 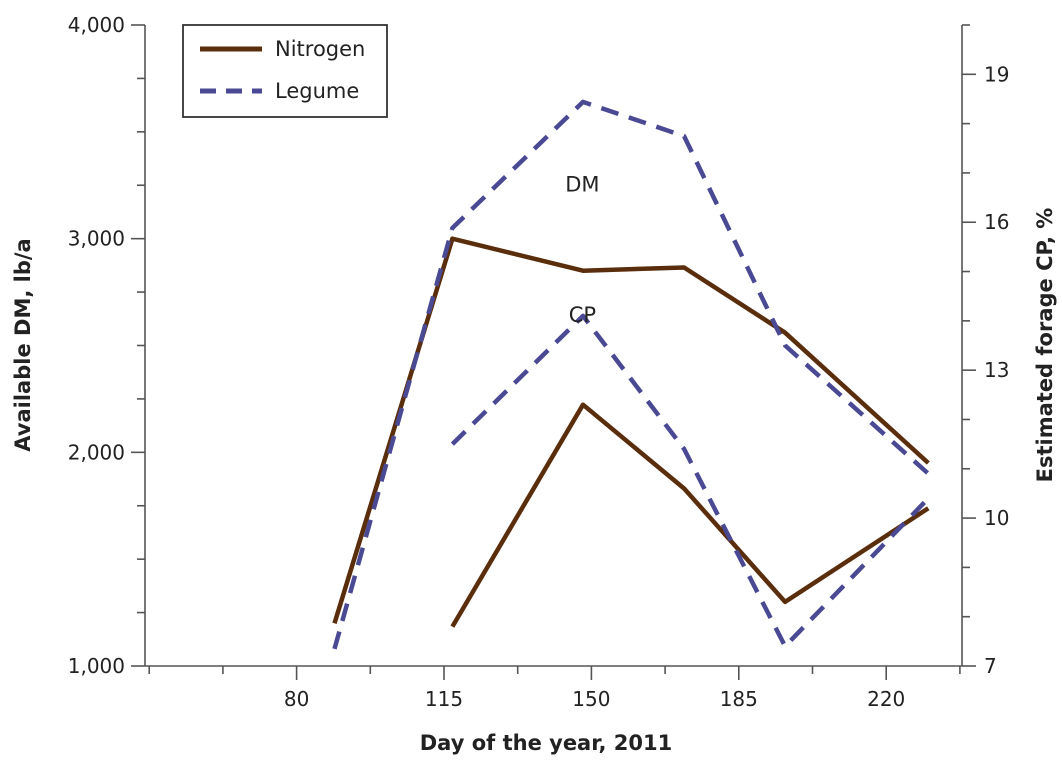 What do you see at coordinates (317, 91) in the screenshot?
I see `legend-label-legume: Legume` at bounding box center [317, 91].